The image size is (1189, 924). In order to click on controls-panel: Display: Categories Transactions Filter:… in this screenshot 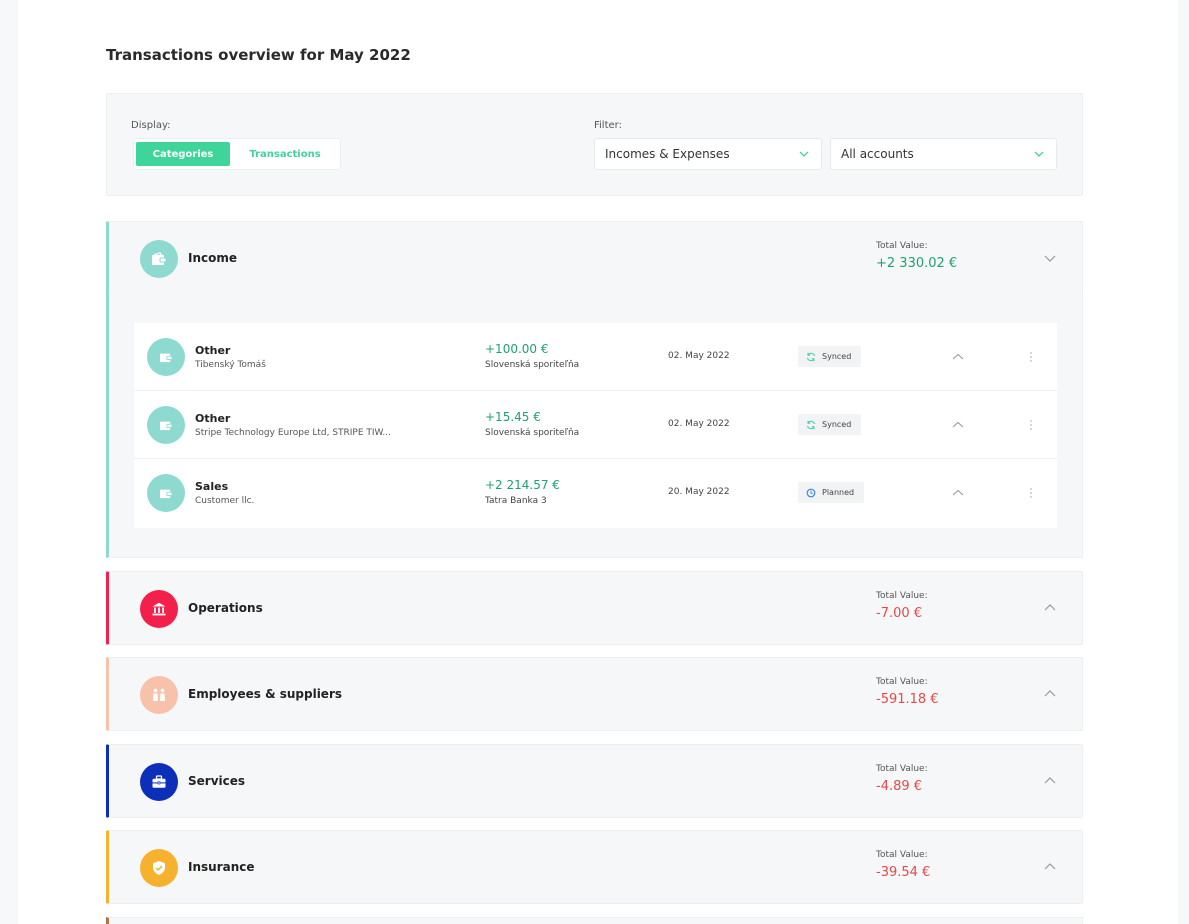, I will do `click(594, 144)`.